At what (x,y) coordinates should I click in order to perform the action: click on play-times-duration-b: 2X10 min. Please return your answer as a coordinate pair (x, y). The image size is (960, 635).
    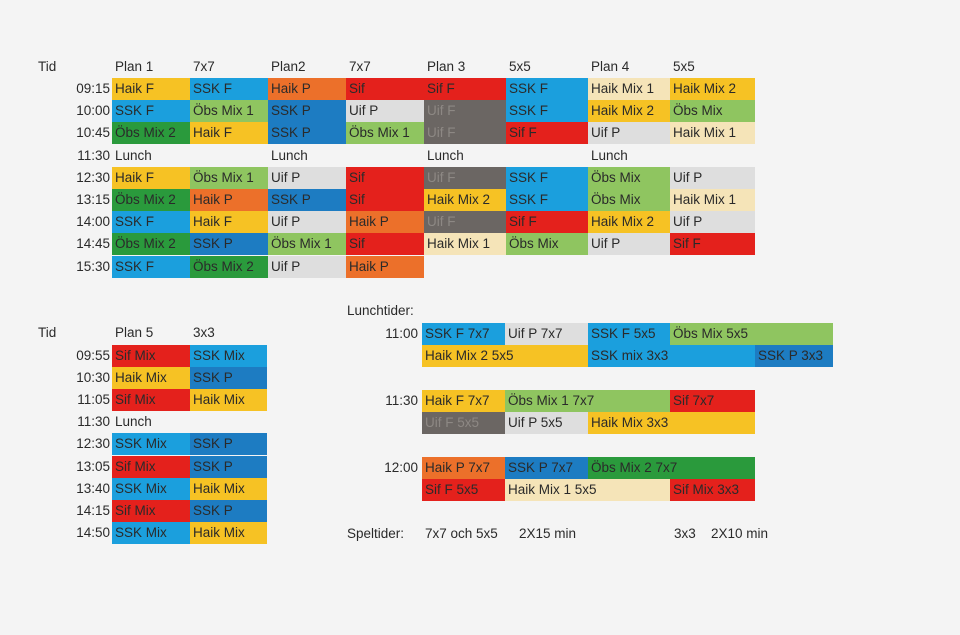
    Looking at the image, I should click on (740, 533).